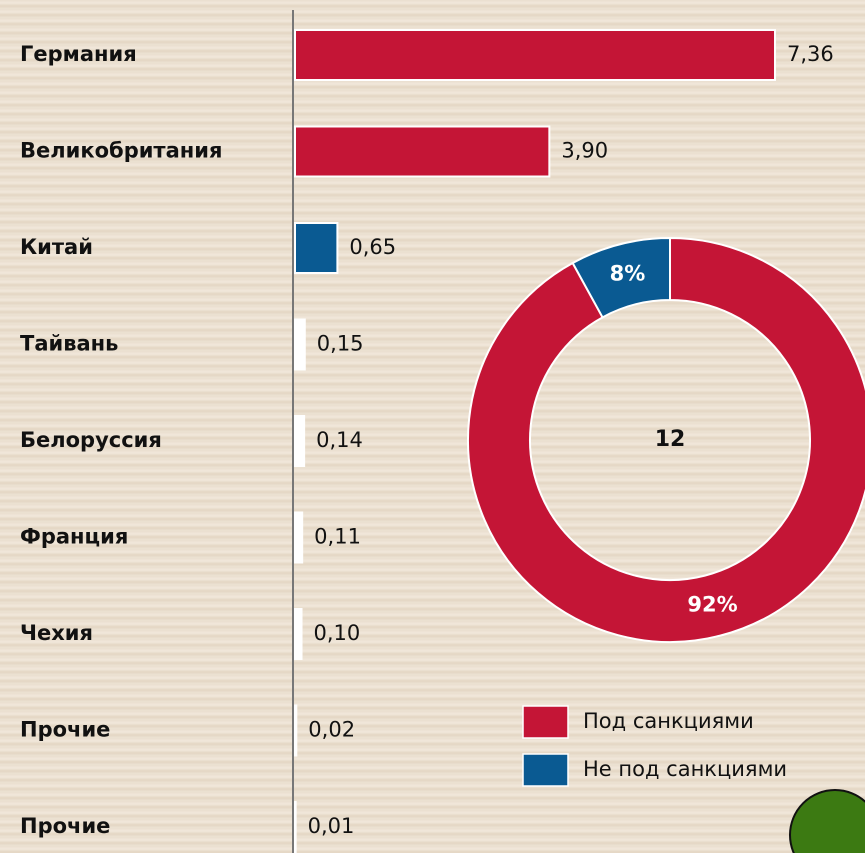 The width and height of the screenshot is (865, 853). I want to click on value-label: 0,14, so click(339, 440).